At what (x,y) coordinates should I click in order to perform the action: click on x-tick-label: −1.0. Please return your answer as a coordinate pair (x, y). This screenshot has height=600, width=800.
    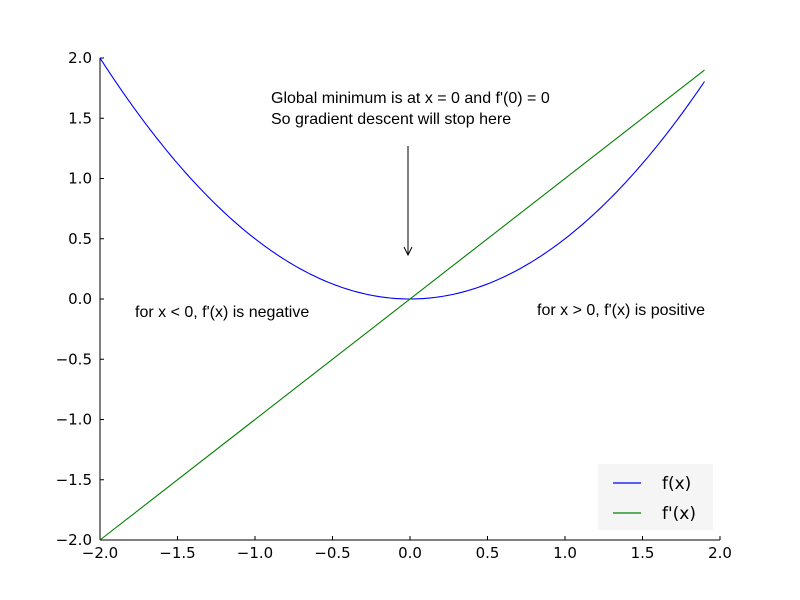
    Looking at the image, I should click on (255, 553).